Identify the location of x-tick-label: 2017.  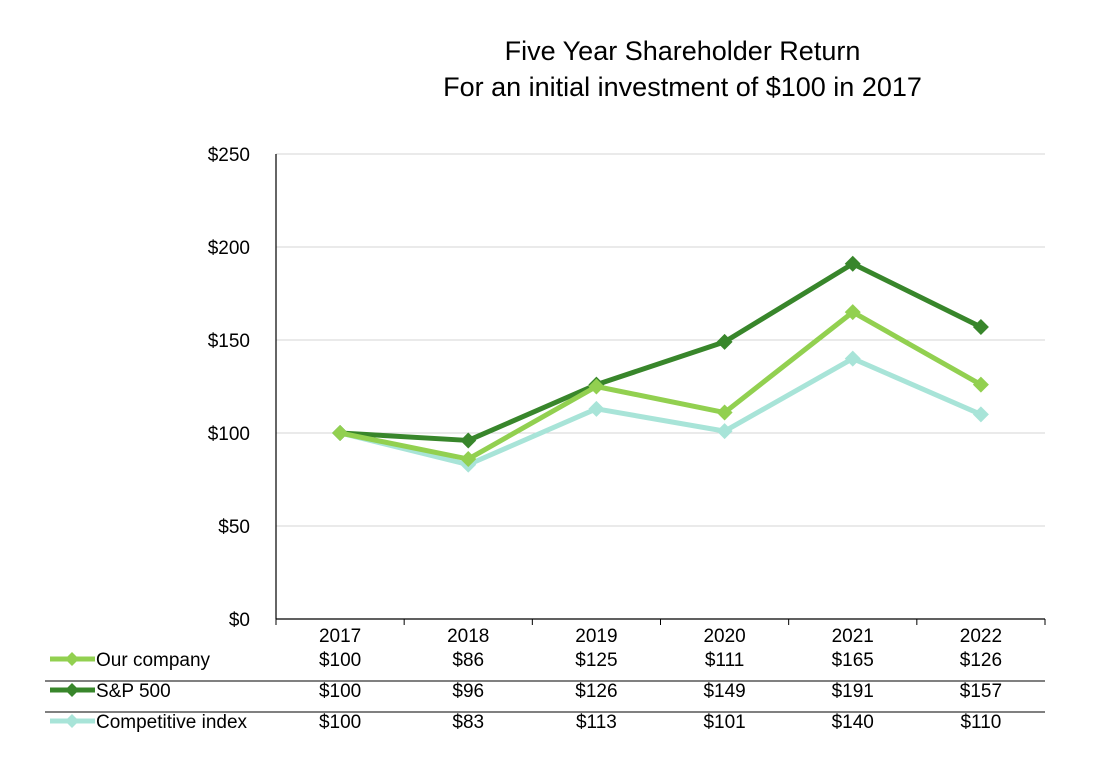
(340, 636).